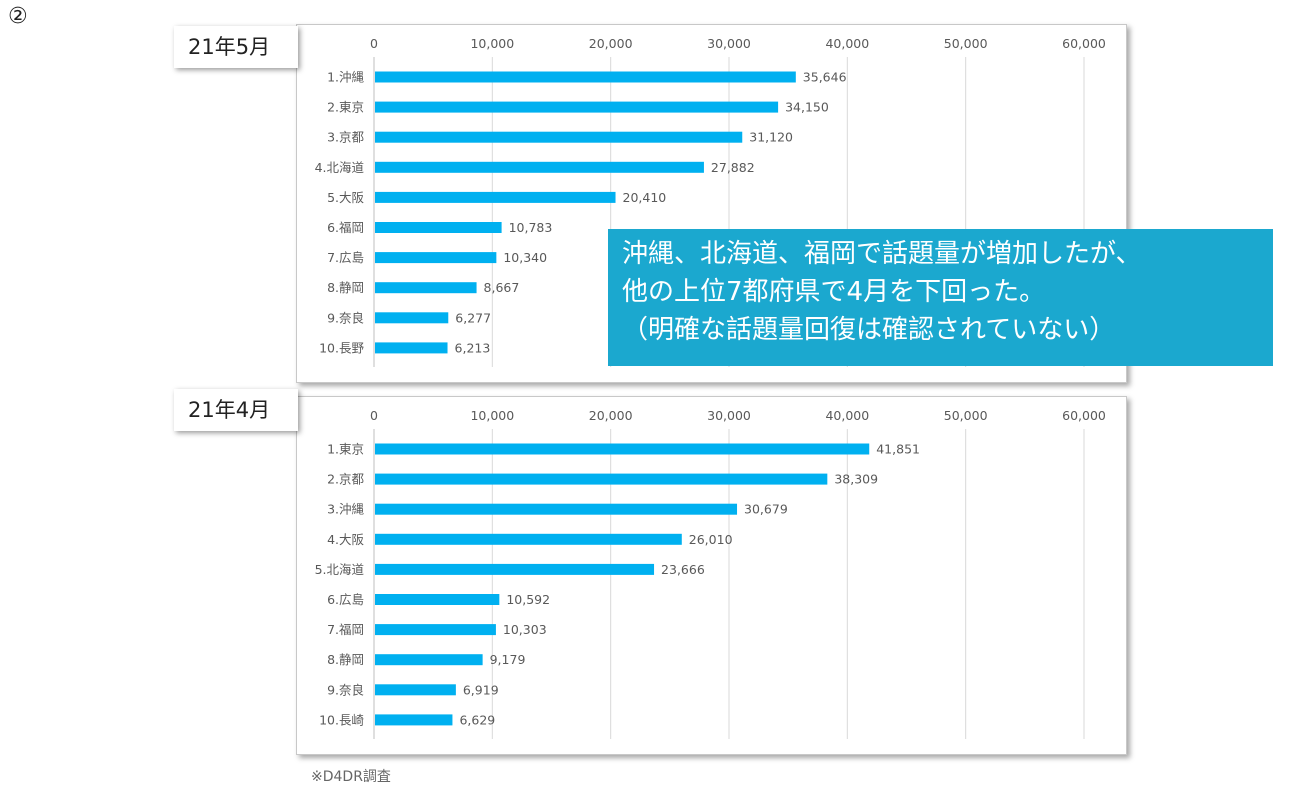 Image resolution: width=1312 pixels, height=794 pixels. I want to click on x-tick-label-apr-0: 0, so click(374, 415).